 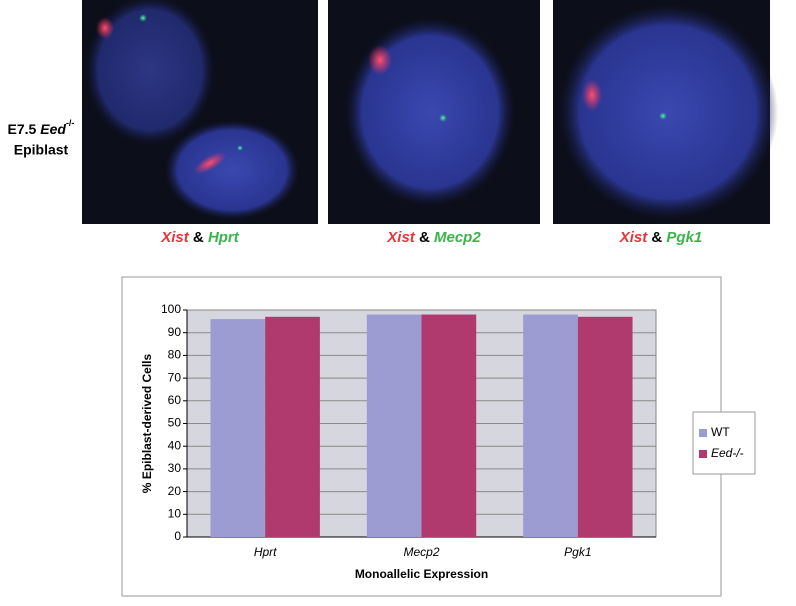 I want to click on probe-green: Hprt, so click(x=224, y=237).